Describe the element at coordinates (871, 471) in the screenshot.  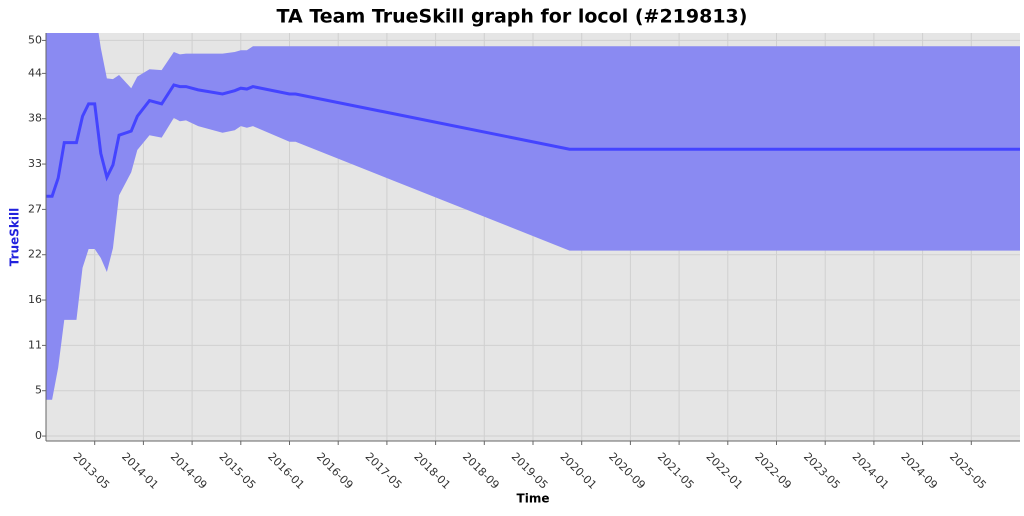
I see `x-tick-label: 2024-01` at that location.